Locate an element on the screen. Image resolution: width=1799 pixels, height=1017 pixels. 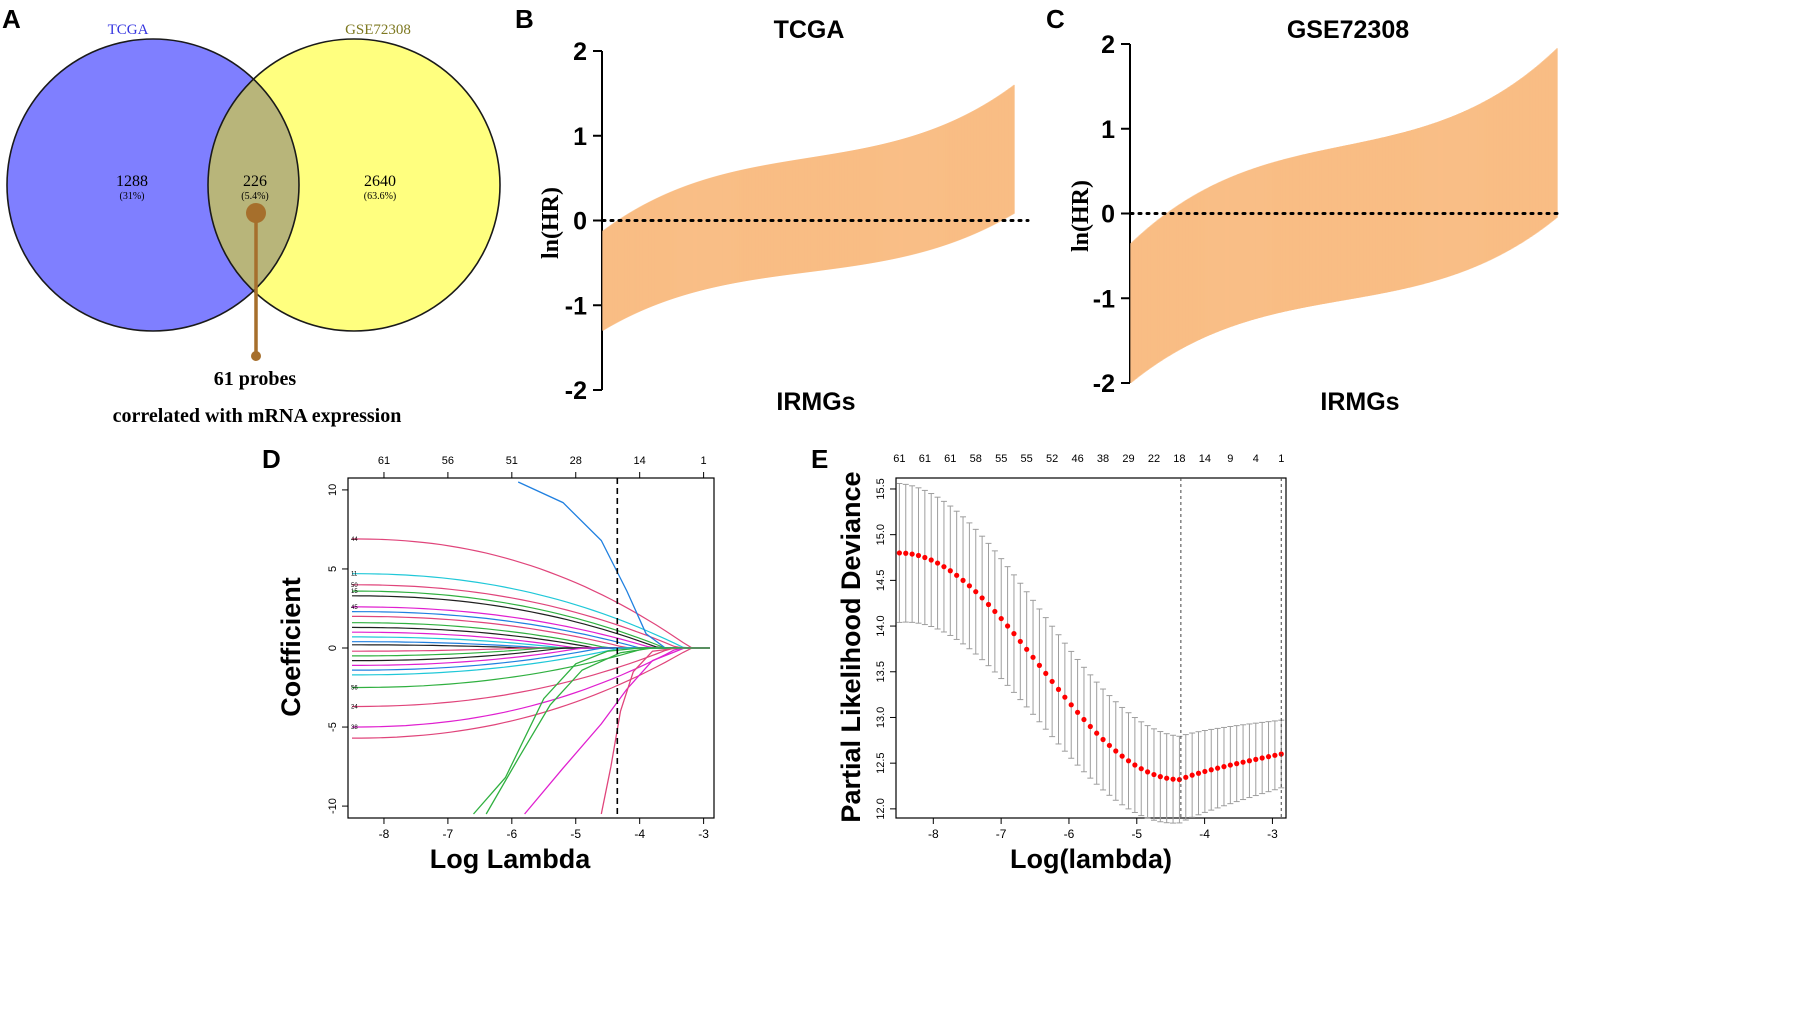
series-start-label: 15 is located at coordinates (354, 592).